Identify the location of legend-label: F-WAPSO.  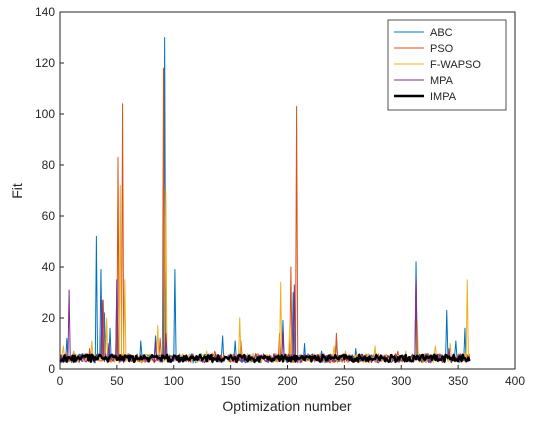
(455, 65).